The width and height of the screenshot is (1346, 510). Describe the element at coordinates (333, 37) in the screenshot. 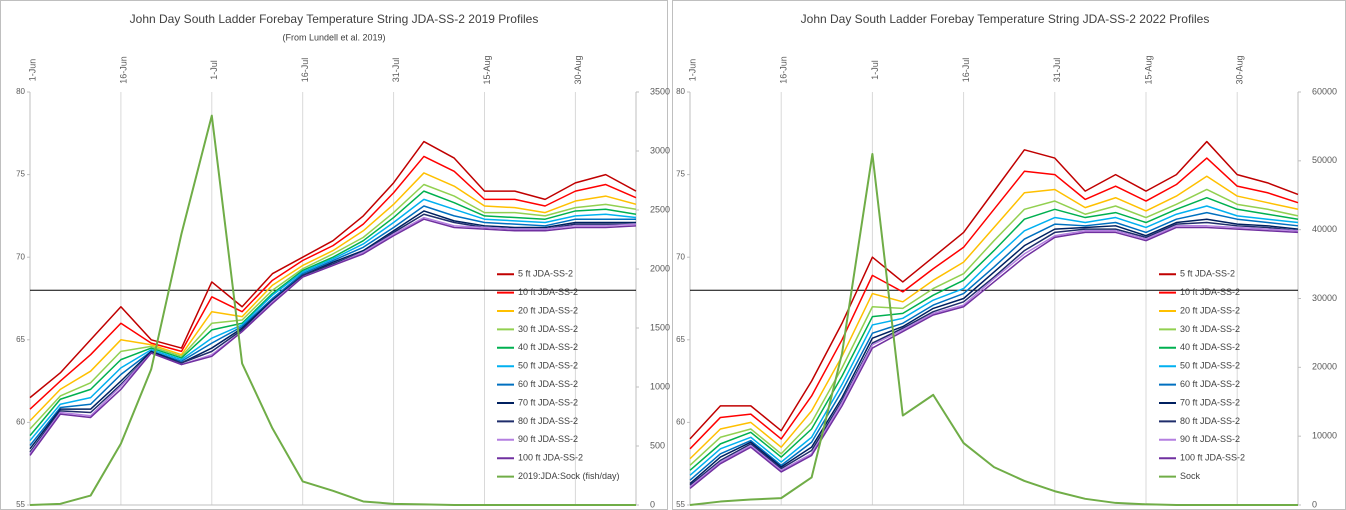

I see `chart-subtitle: (From Lundell et al. 2019)` at that location.